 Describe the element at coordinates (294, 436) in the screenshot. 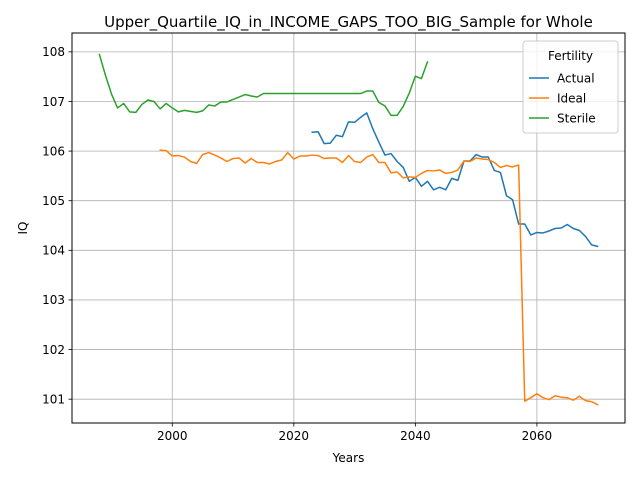

I see `x-tick-label: 2020` at that location.